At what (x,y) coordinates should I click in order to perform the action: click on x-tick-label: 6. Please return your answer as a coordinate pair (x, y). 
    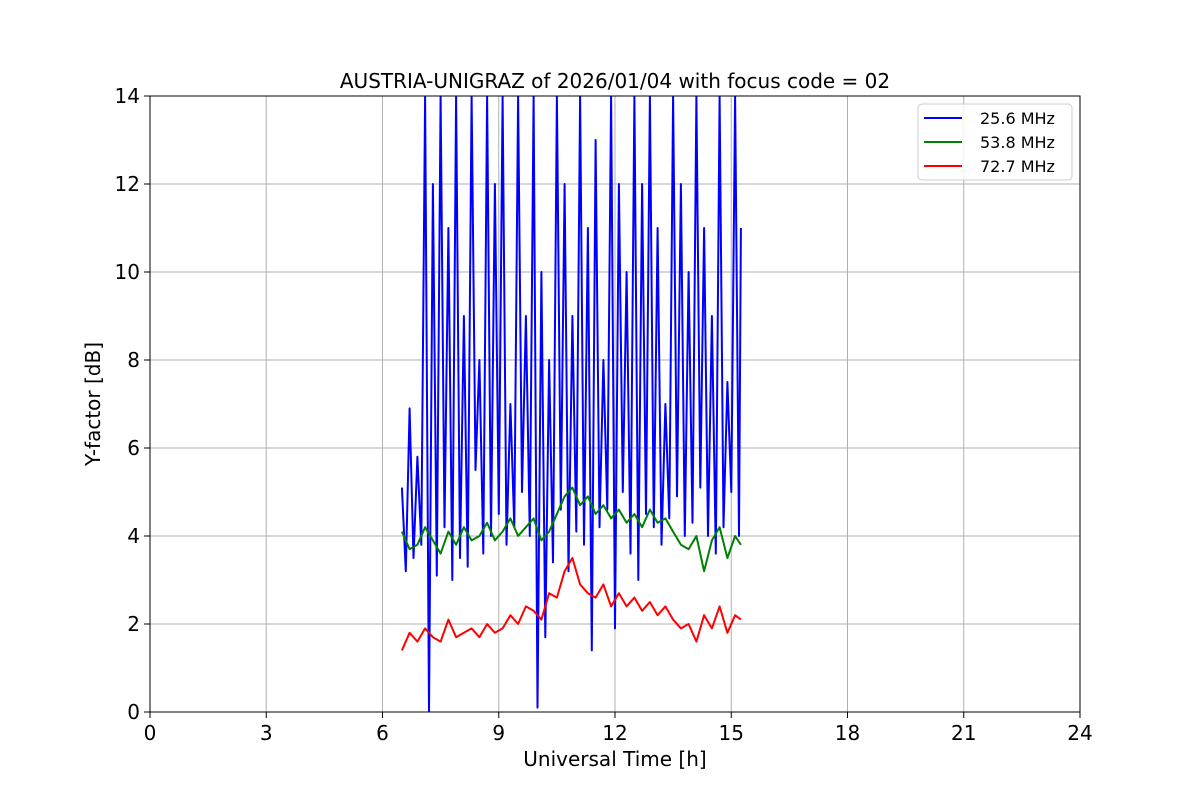
    Looking at the image, I should click on (382, 733).